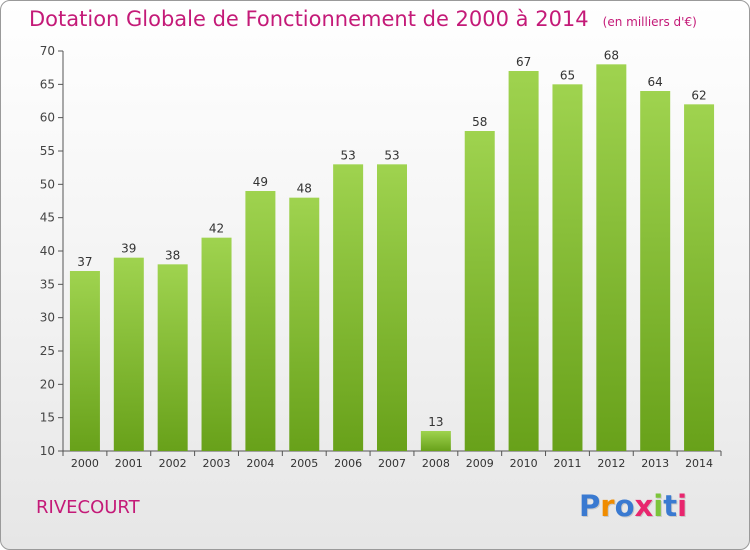 This screenshot has width=750, height=550. What do you see at coordinates (649, 22) in the screenshot?
I see `chart-unit: (en milliers d'€)` at bounding box center [649, 22].